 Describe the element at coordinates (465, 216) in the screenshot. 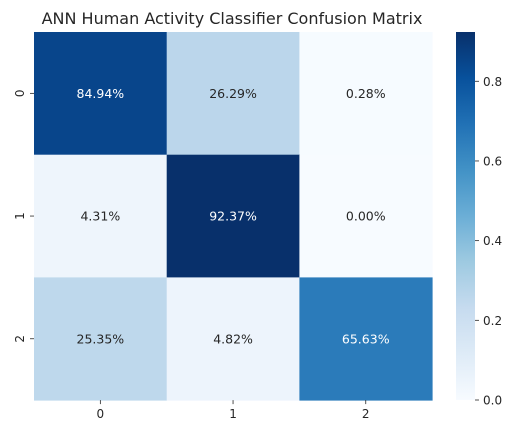

I see `colorbar` at that location.